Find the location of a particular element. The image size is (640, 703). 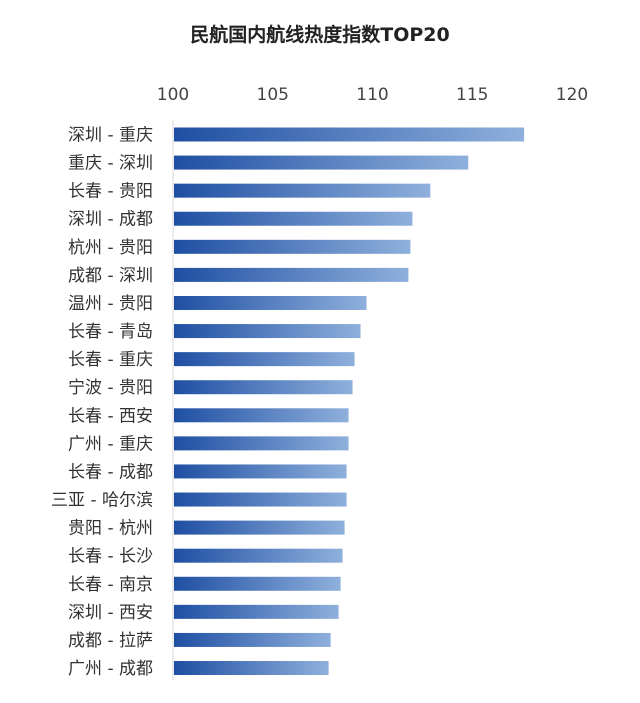

category-label: 深圳 - 重庆 is located at coordinates (110, 136).